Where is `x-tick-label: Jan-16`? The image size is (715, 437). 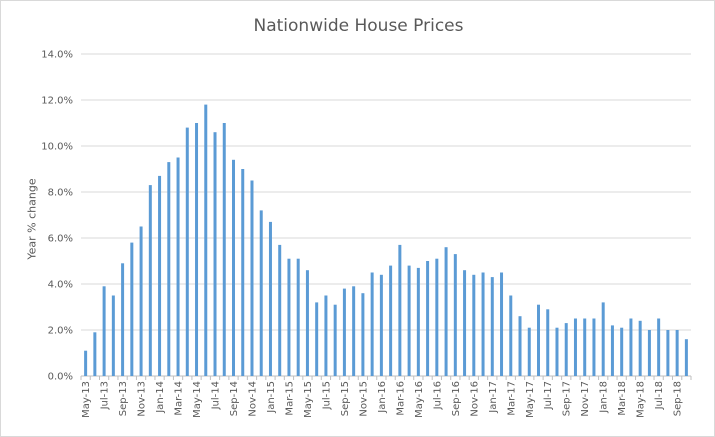 x-tick-label: Jan-16 is located at coordinates (382, 397).